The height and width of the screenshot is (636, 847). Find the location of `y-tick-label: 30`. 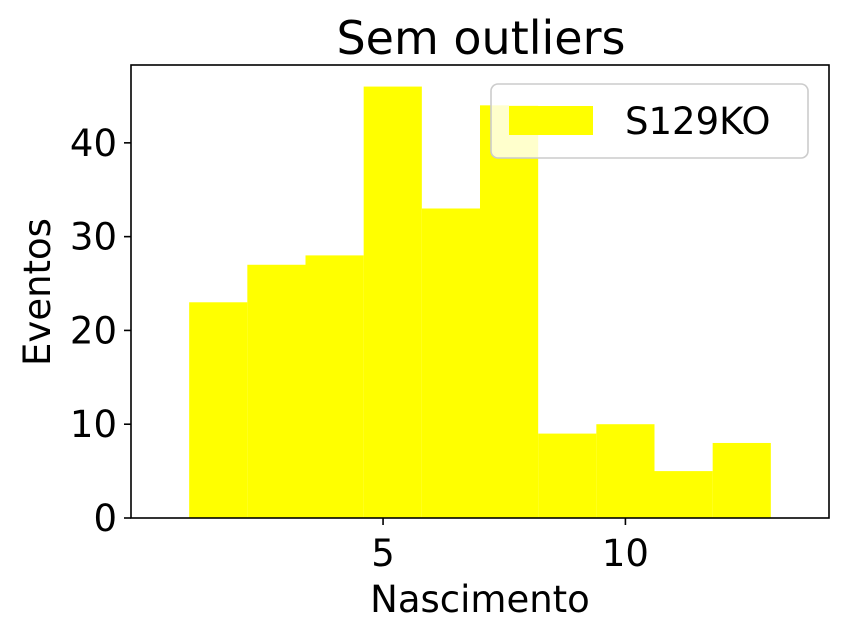

y-tick-label: 30 is located at coordinates (93, 237).